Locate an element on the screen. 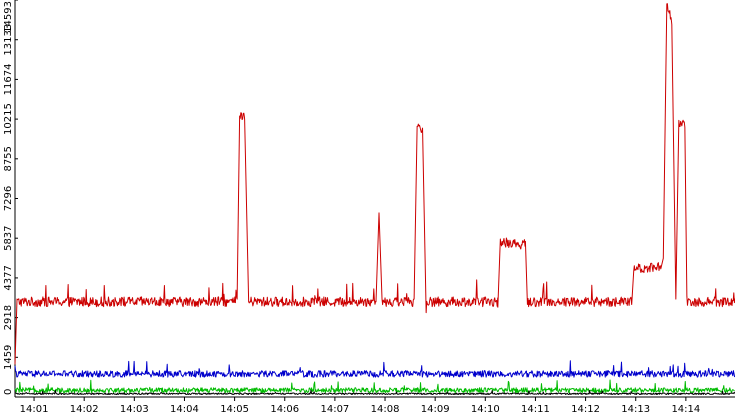 The height and width of the screenshot is (415, 735). x-tick-label: 14:07 is located at coordinates (334, 409).